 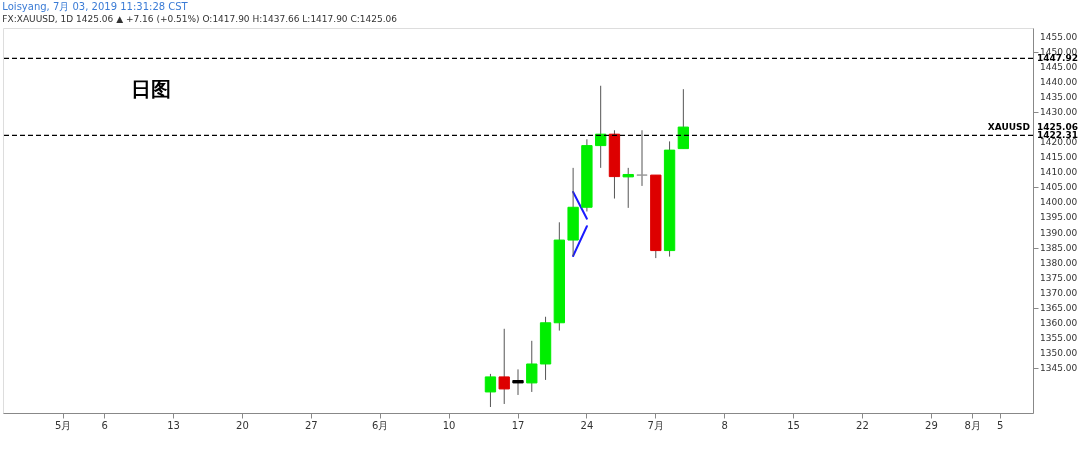 What do you see at coordinates (242, 425) in the screenshot?
I see `x-tick-label: 20` at bounding box center [242, 425].